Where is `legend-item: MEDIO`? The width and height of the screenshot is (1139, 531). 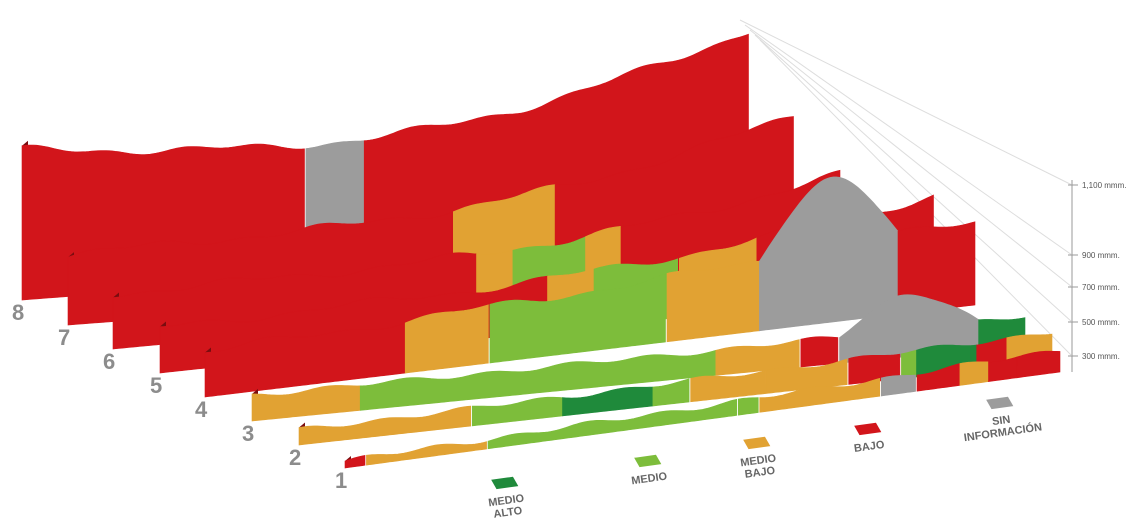 legend-item: MEDIO is located at coordinates (650, 470).